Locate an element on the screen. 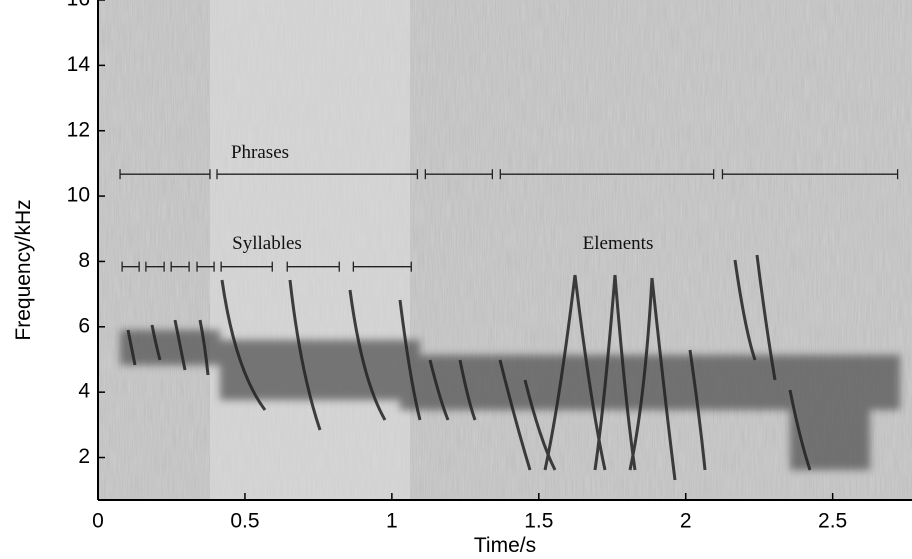 Image resolution: width=912 pixels, height=559 pixels. y-tick-label: 14 is located at coordinates (79, 64).